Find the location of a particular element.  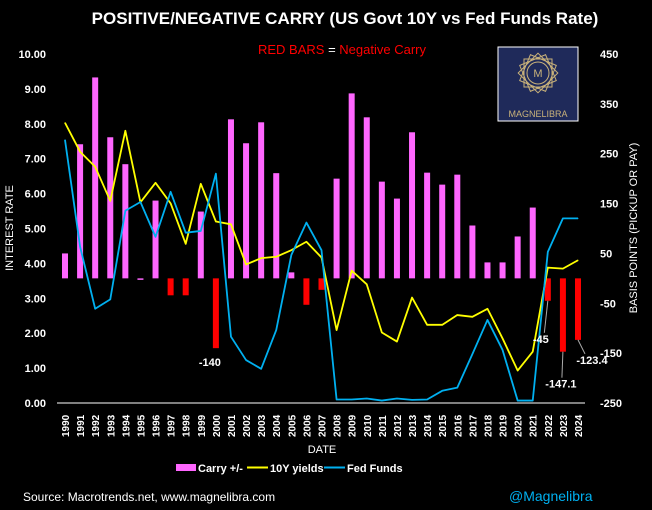

left-tick-label: 3.00 is located at coordinates (35, 299).